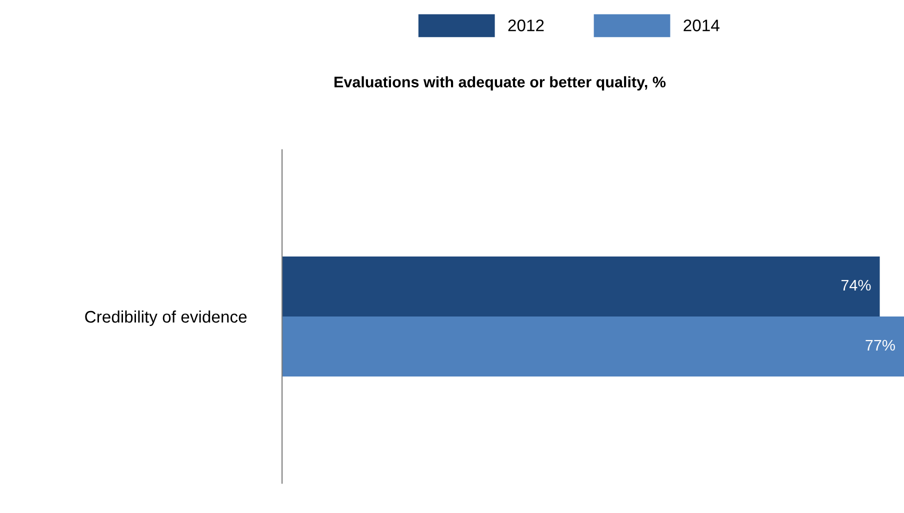 The width and height of the screenshot is (904, 513). What do you see at coordinates (166, 318) in the screenshot?
I see `y-tick-label: Credibility of evidence` at bounding box center [166, 318].